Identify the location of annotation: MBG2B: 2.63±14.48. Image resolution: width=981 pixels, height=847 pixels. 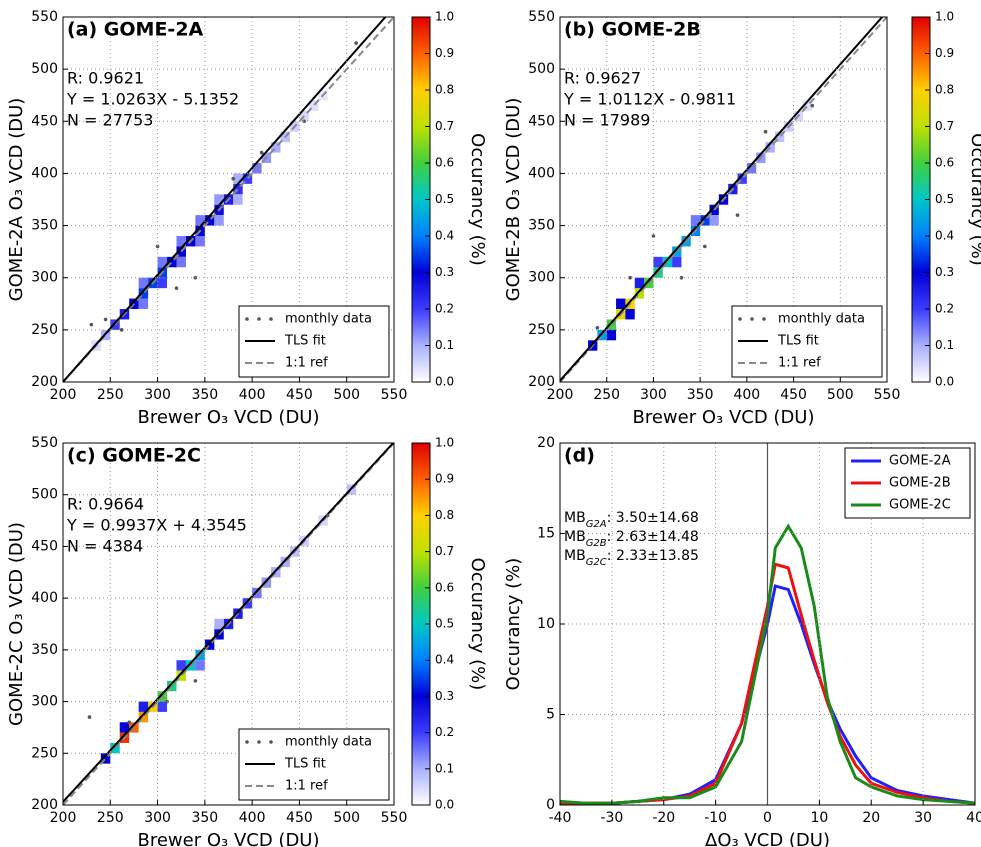
(631, 539).